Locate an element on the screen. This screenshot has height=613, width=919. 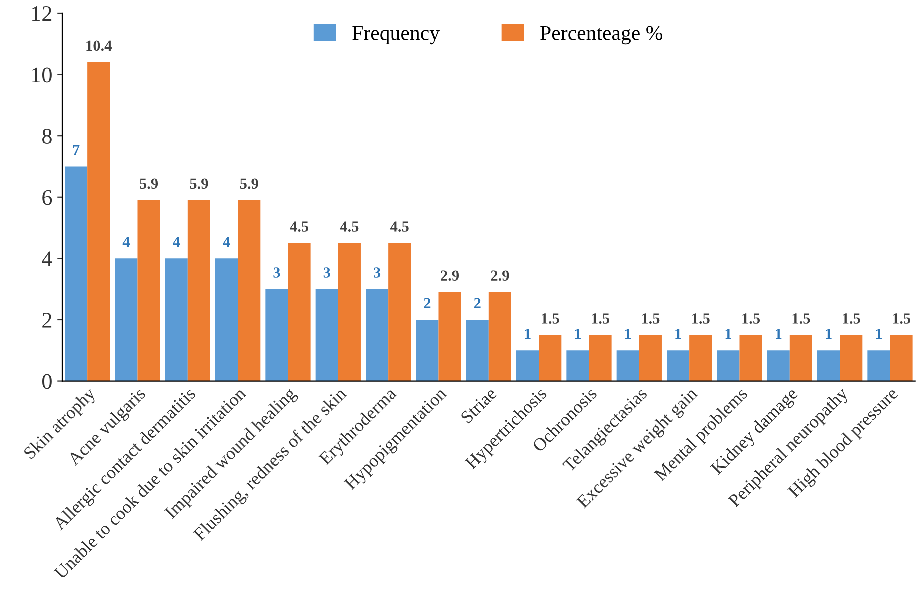
y-tick-label: 12 is located at coordinates (42, 14).